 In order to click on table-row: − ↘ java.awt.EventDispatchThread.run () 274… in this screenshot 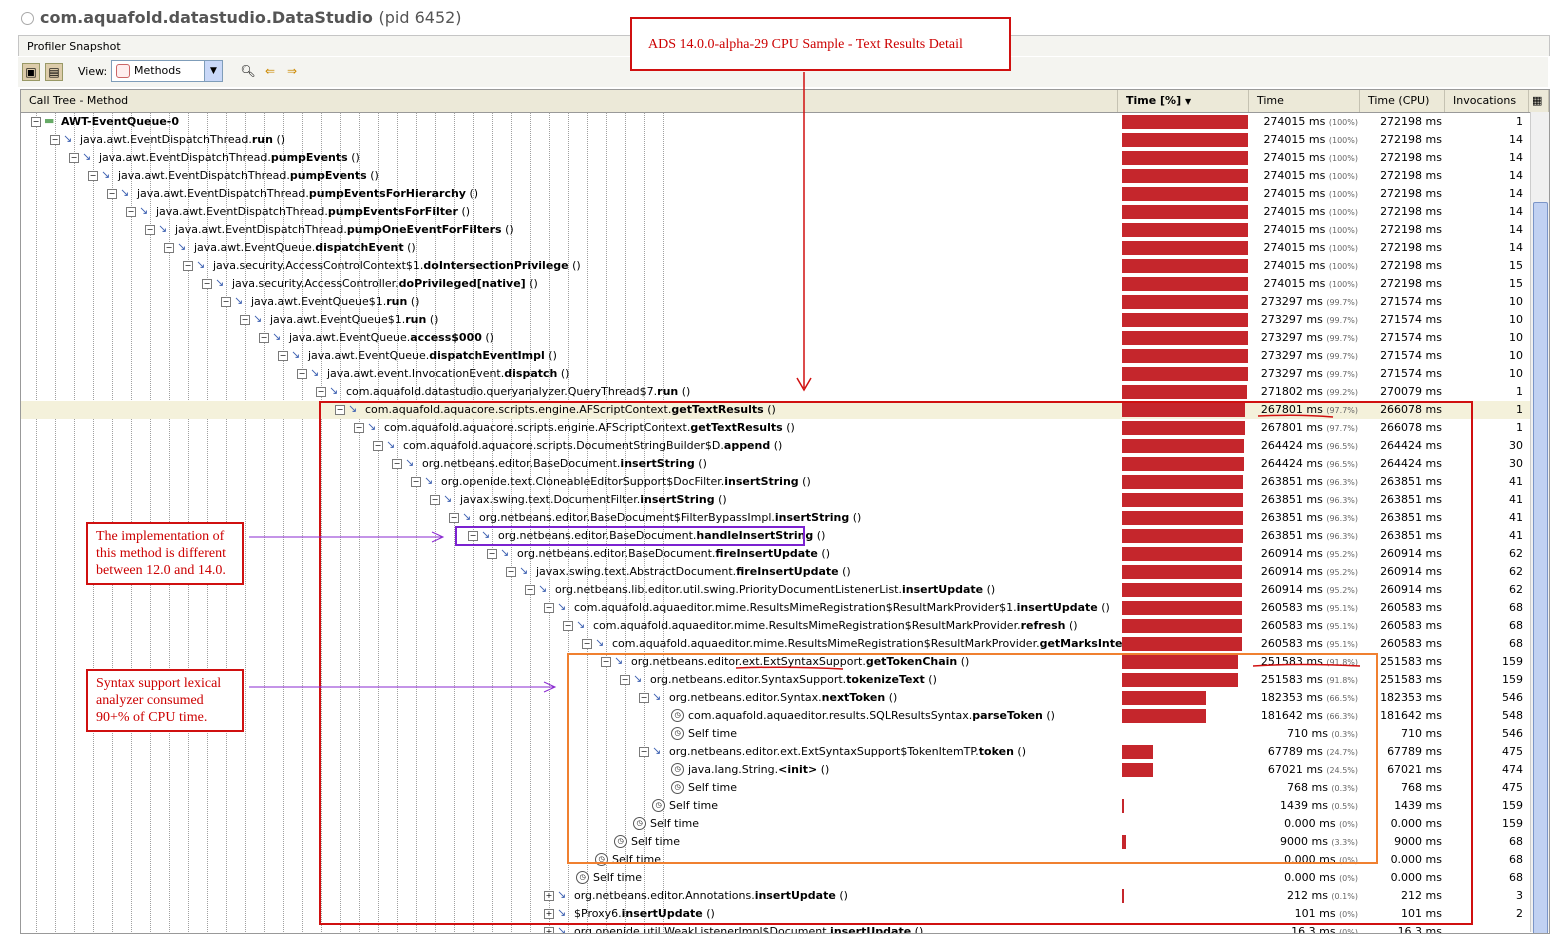, I will do `click(785, 140)`.